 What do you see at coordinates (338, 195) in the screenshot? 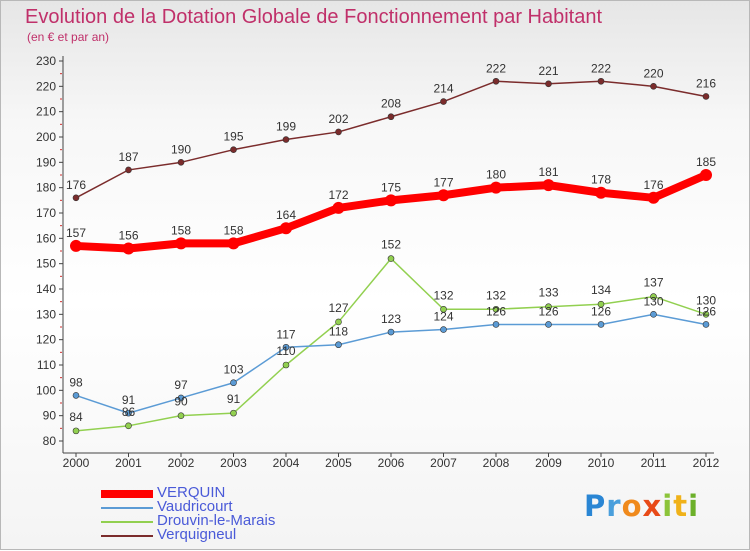
I see `data-label: 172` at bounding box center [338, 195].